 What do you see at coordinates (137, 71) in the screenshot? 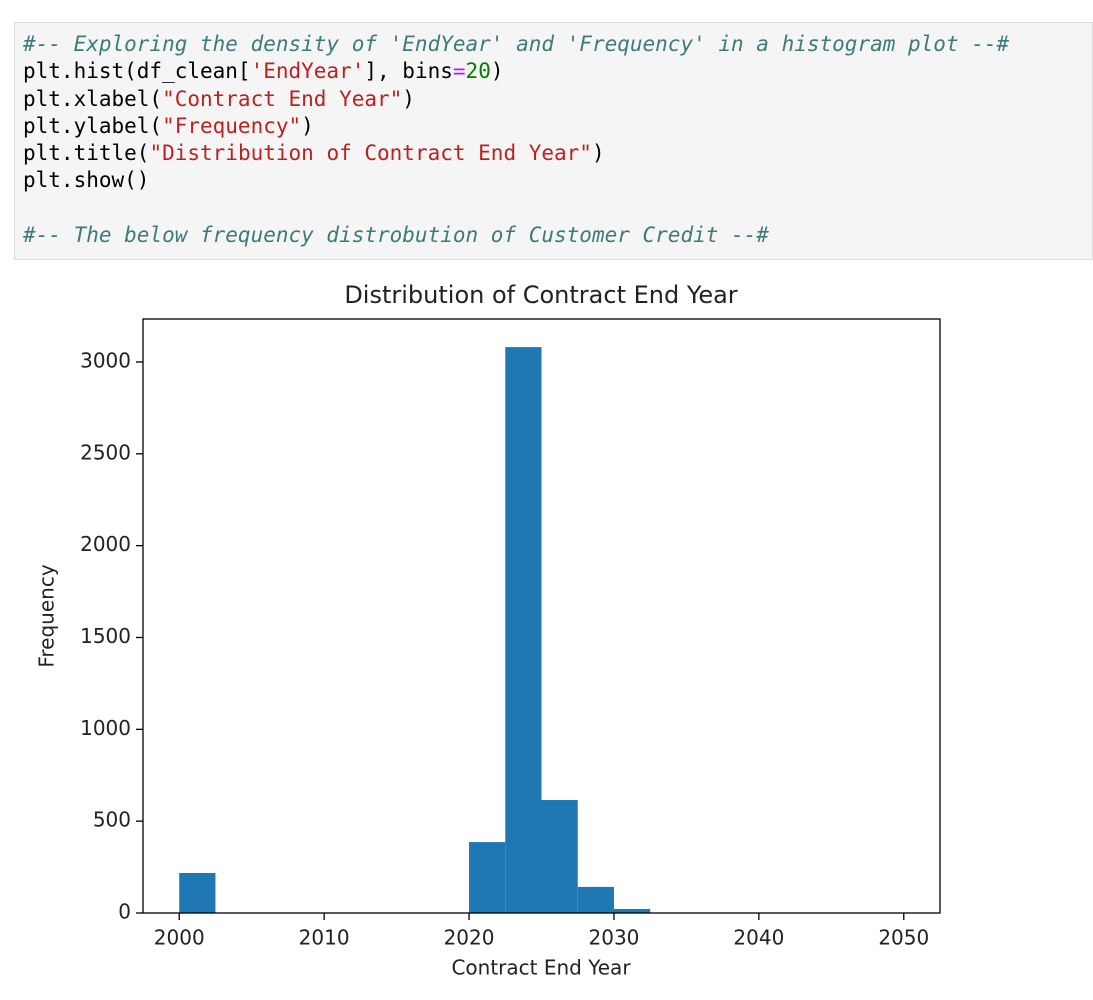
I see `code-token: plt.hist(df_clean[` at bounding box center [137, 71].